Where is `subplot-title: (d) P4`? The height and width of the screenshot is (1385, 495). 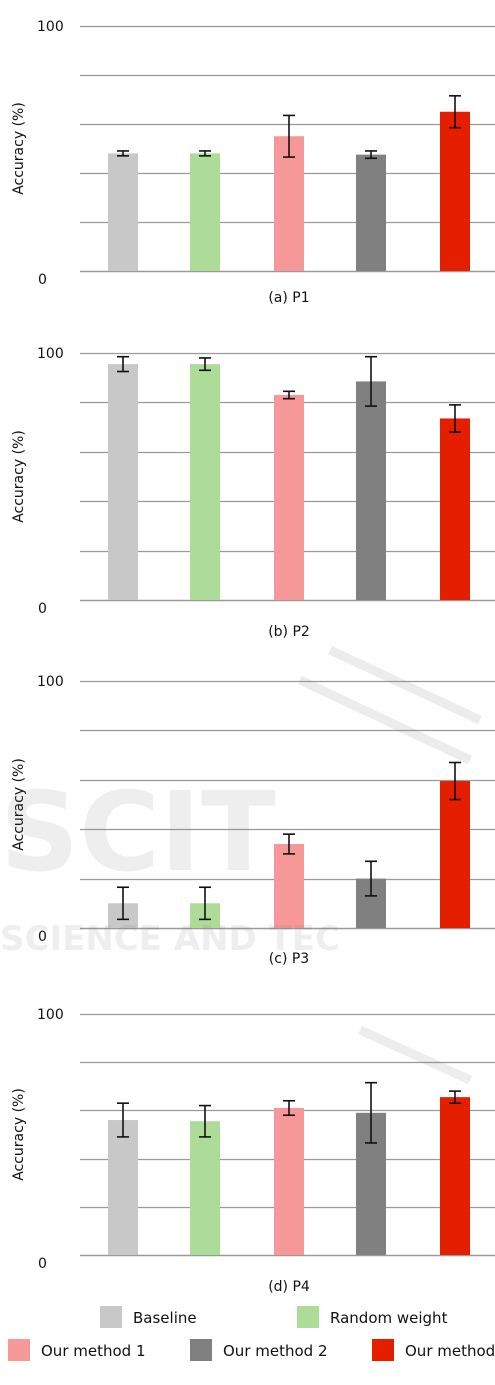 subplot-title: (d) P4 is located at coordinates (289, 1287).